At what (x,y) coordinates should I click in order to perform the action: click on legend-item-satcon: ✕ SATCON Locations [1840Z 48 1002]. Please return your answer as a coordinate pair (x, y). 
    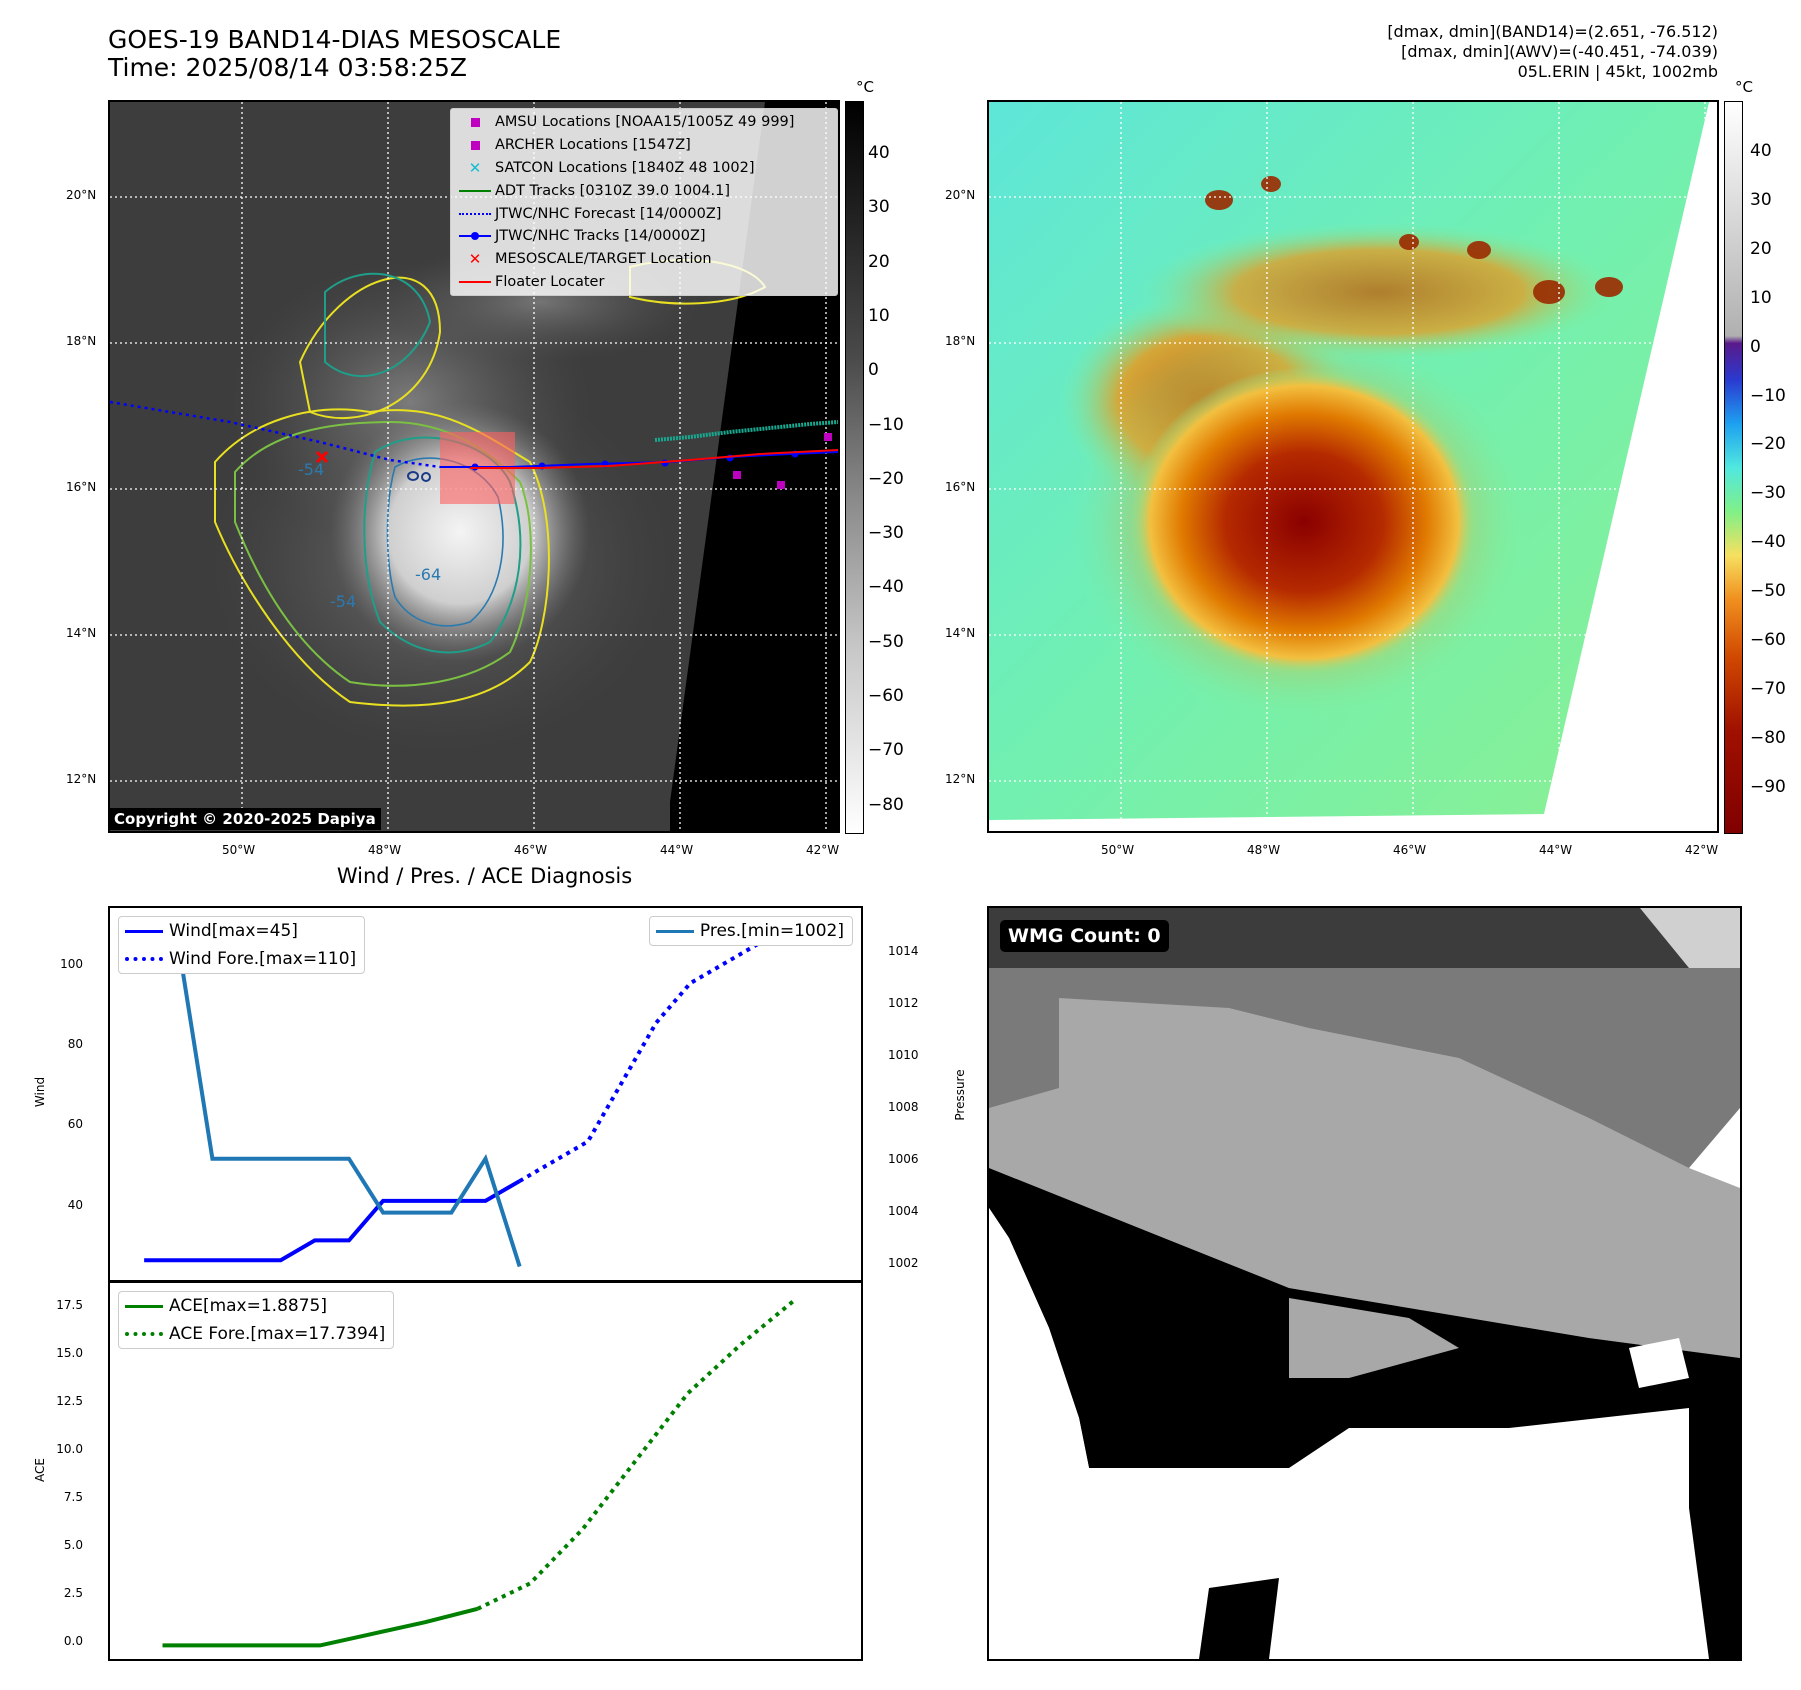
    Looking at the image, I should click on (644, 168).